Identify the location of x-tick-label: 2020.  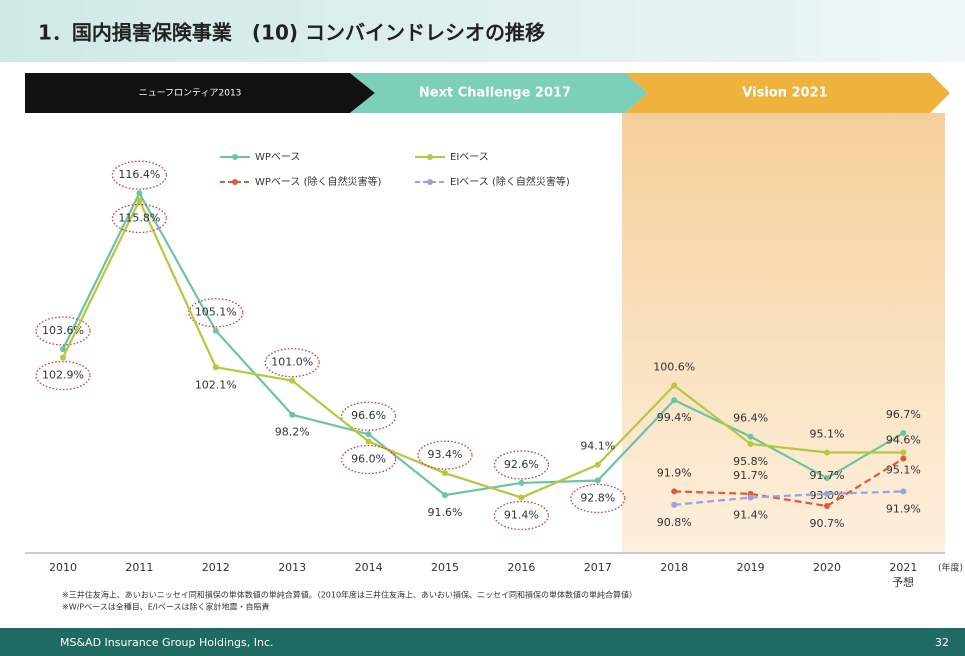
(827, 567).